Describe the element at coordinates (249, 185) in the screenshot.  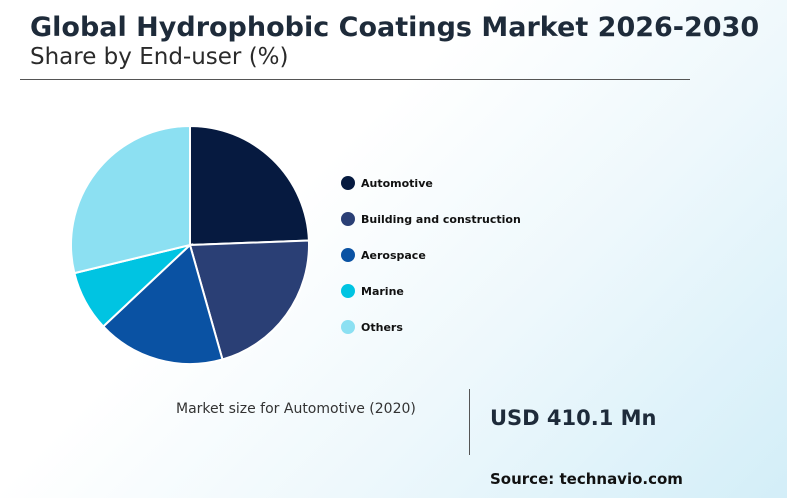
I see `pie-slice-automotive` at that location.